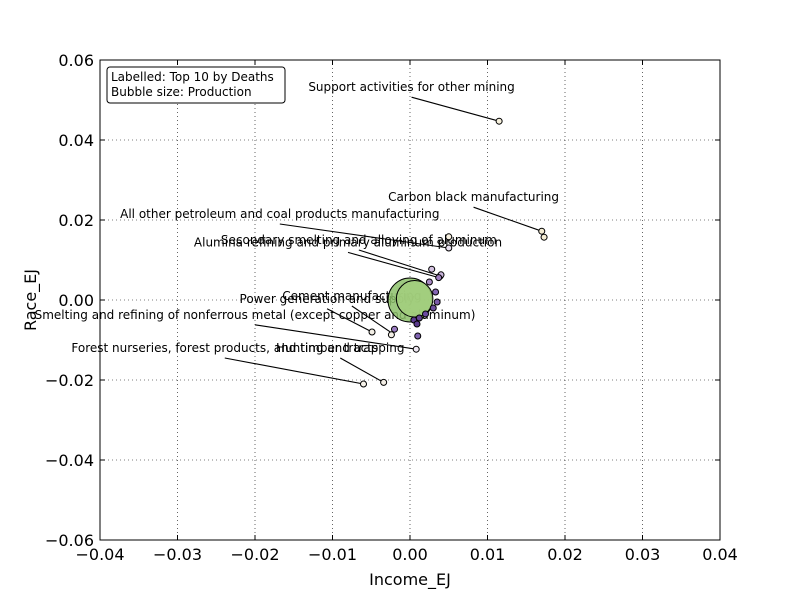 The width and height of the screenshot is (800, 600). Describe the element at coordinates (31, 300) in the screenshot. I see `y-axis-label: Race_EJ` at that location.